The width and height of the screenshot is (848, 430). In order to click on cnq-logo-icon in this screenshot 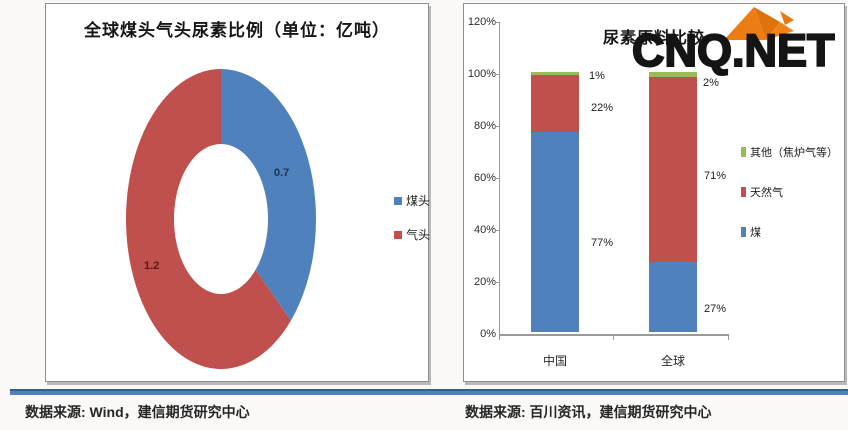, I will do `click(759, 23)`.